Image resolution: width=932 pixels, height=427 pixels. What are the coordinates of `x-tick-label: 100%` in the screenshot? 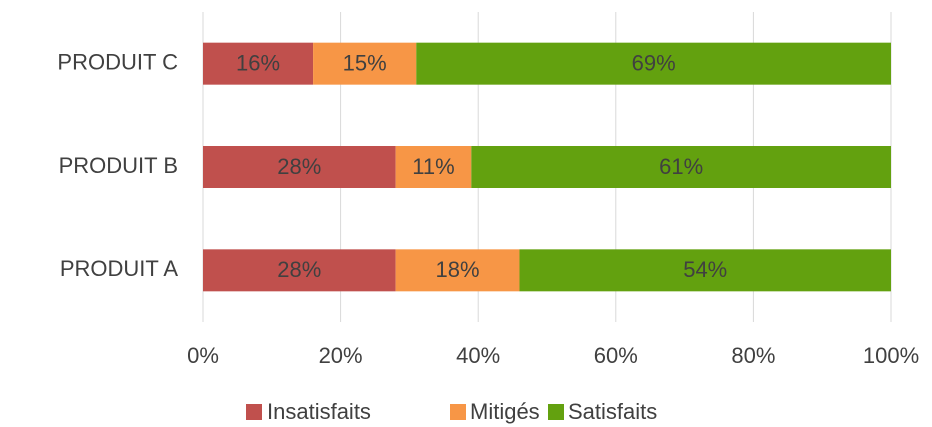 It's located at (891, 355).